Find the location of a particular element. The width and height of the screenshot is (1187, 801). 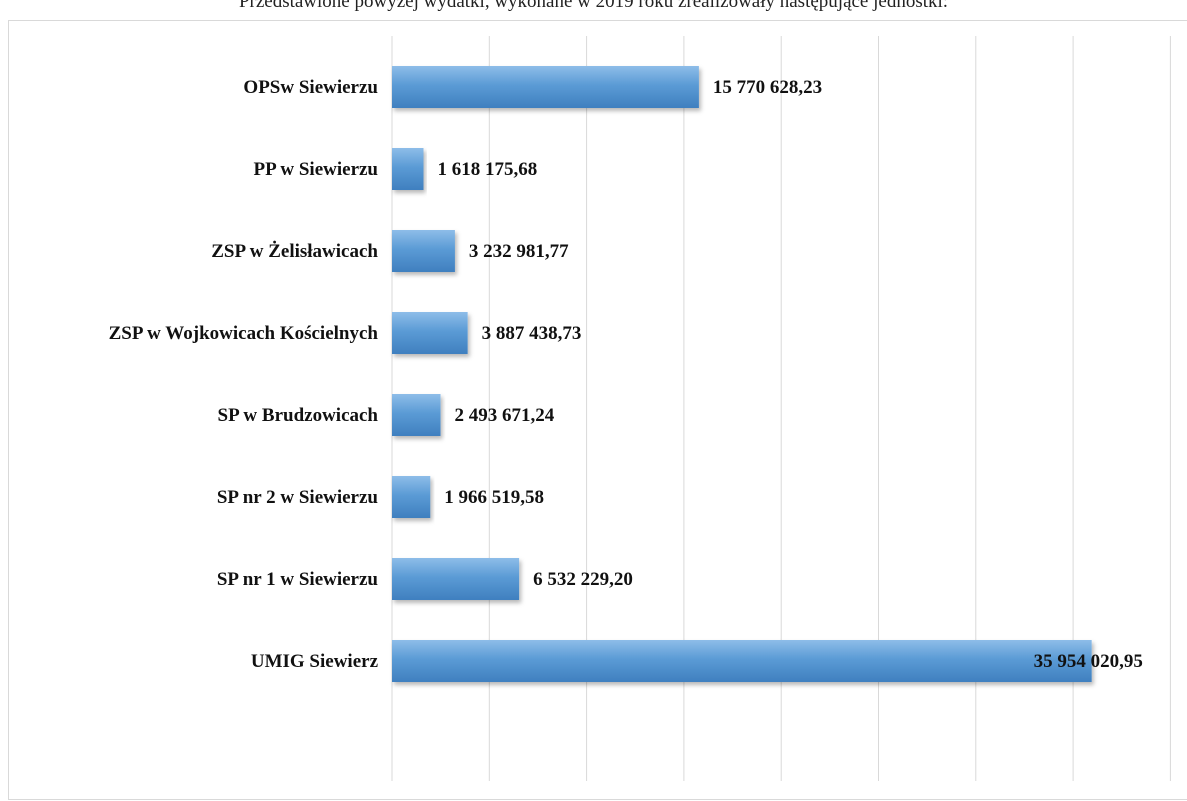

data-label: 3 232 981,77 is located at coordinates (519, 251).